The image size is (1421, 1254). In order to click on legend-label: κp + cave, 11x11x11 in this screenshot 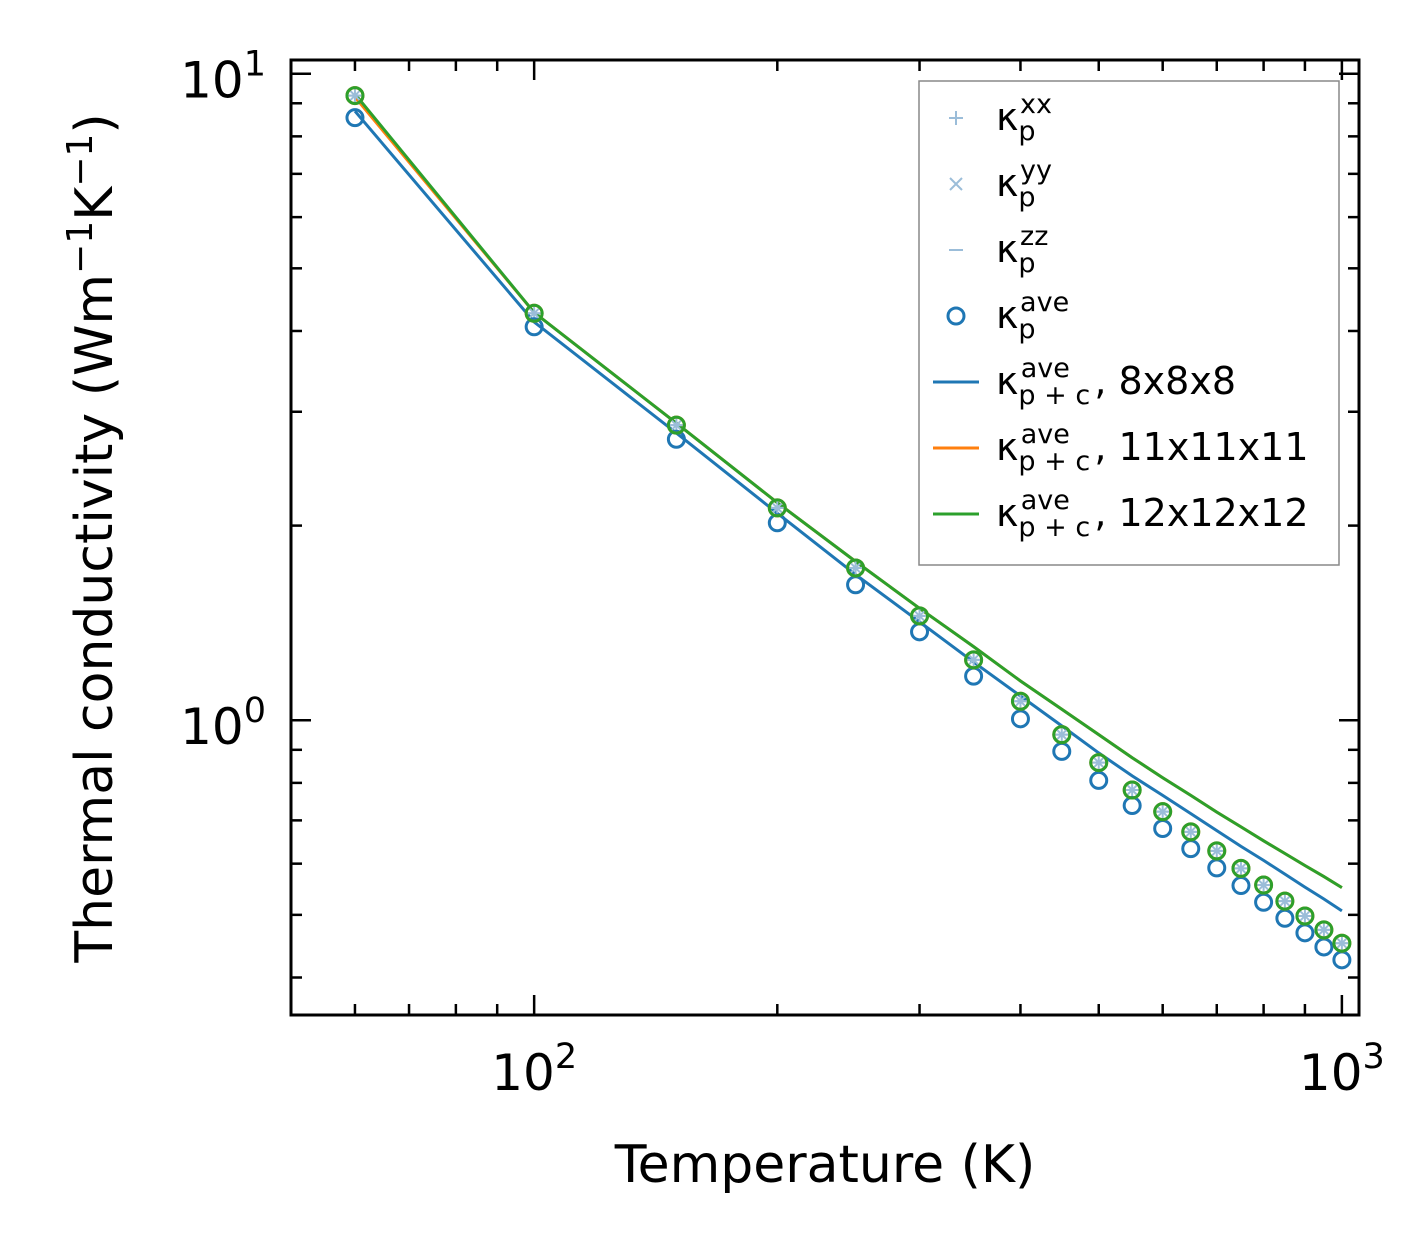, I will do `click(1152, 448)`.